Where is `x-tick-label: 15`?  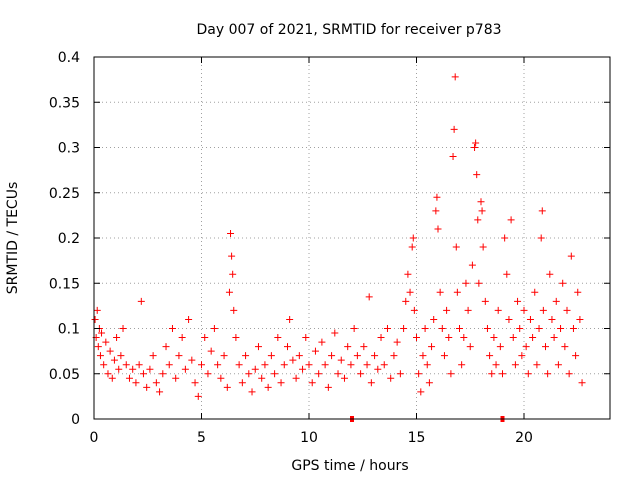
x-tick-label: 15 is located at coordinates (417, 438).